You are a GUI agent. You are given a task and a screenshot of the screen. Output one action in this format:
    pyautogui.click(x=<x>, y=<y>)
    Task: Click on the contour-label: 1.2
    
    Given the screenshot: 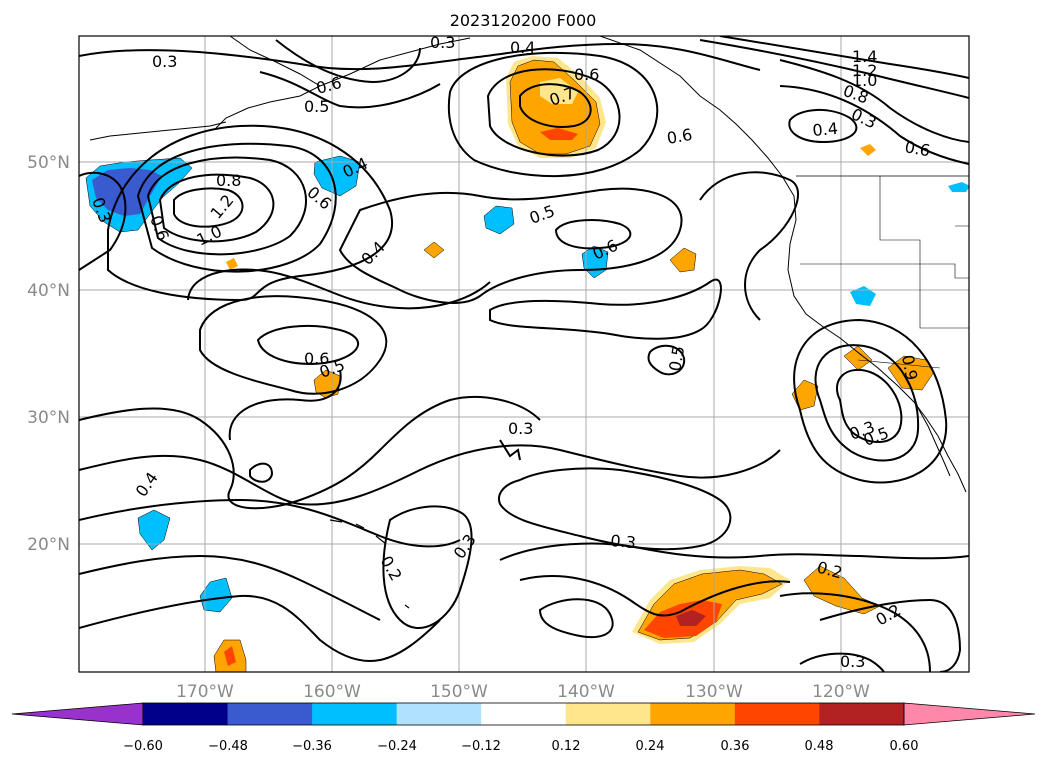 What is the action you would take?
    pyautogui.click(x=864, y=70)
    